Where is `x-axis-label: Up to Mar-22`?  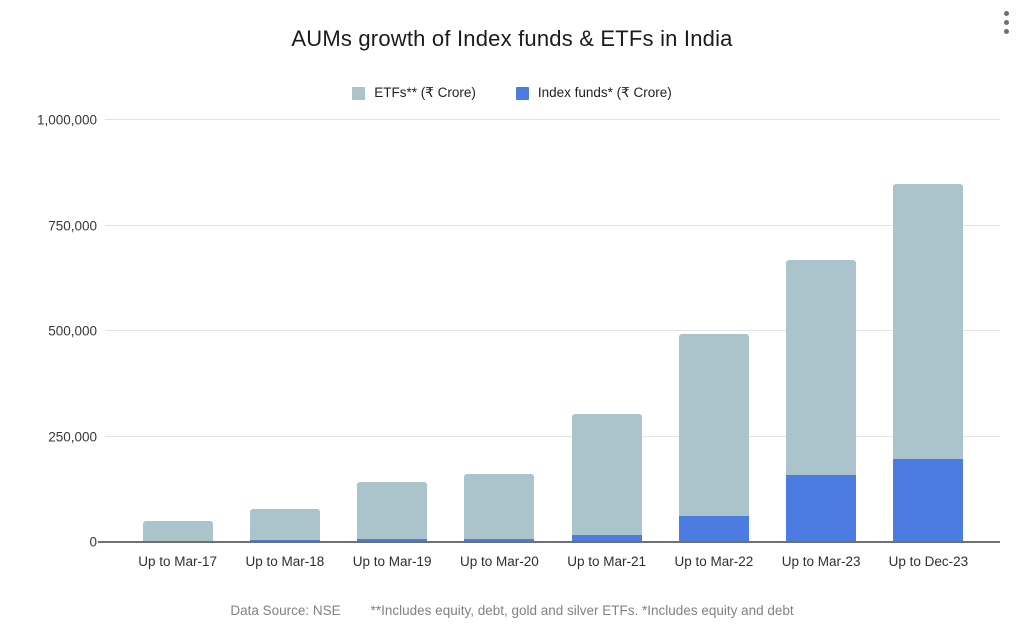
x-axis-label: Up to Mar-22 is located at coordinates (714, 561).